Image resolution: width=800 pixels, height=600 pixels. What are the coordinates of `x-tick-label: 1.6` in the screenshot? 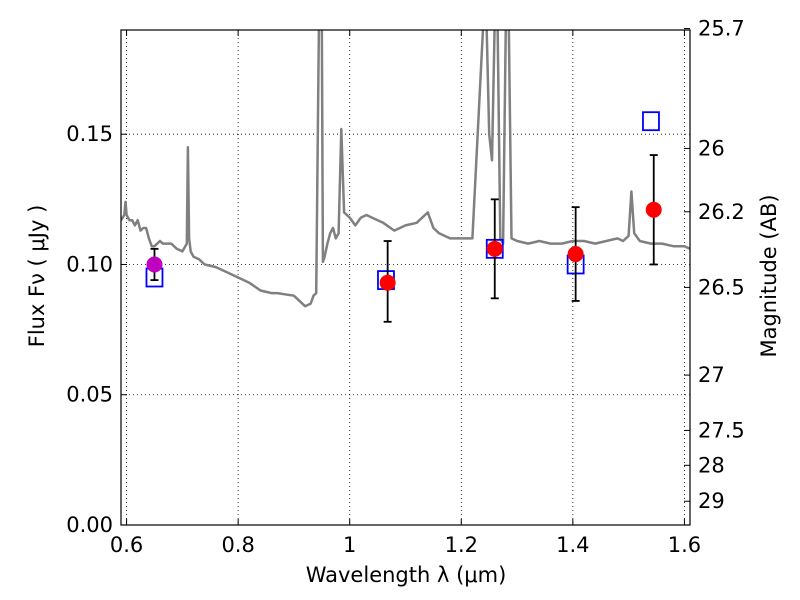 It's located at (684, 545).